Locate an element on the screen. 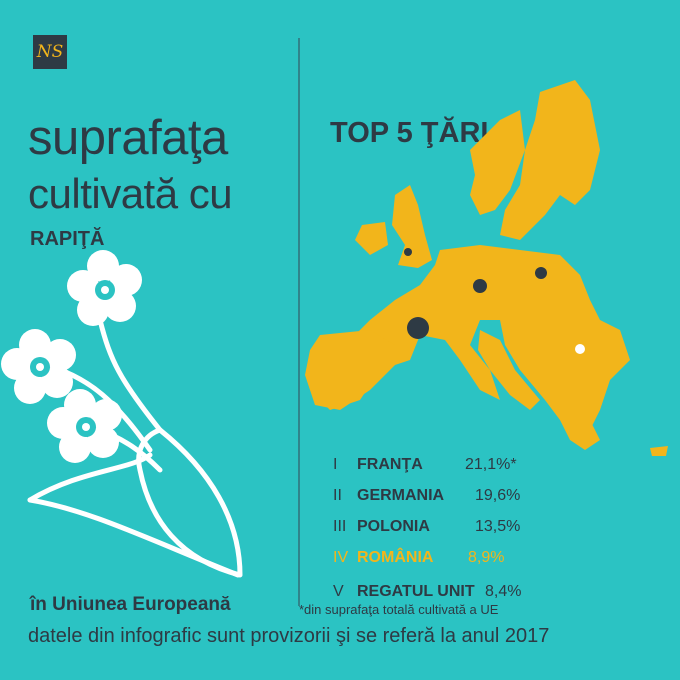 The image size is (680, 680). flower-top is located at coordinates (104, 288).